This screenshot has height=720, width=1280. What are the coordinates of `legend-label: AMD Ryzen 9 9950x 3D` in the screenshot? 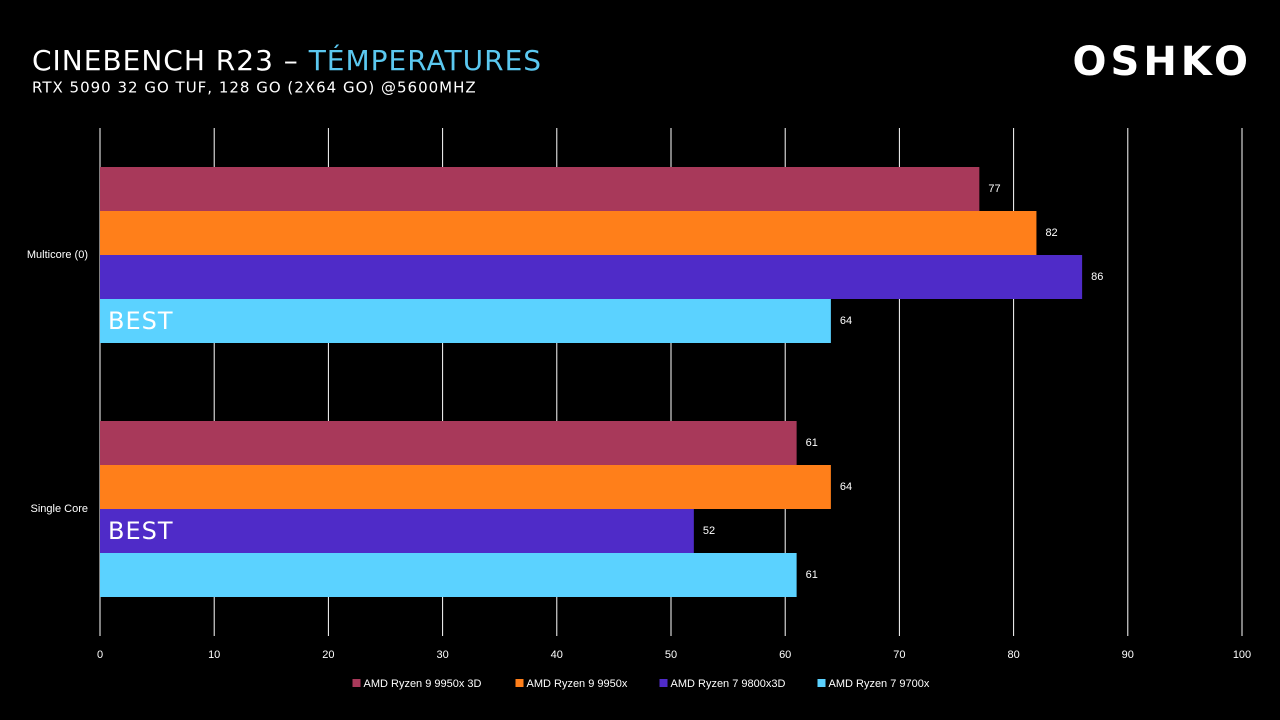 It's located at (423, 684).